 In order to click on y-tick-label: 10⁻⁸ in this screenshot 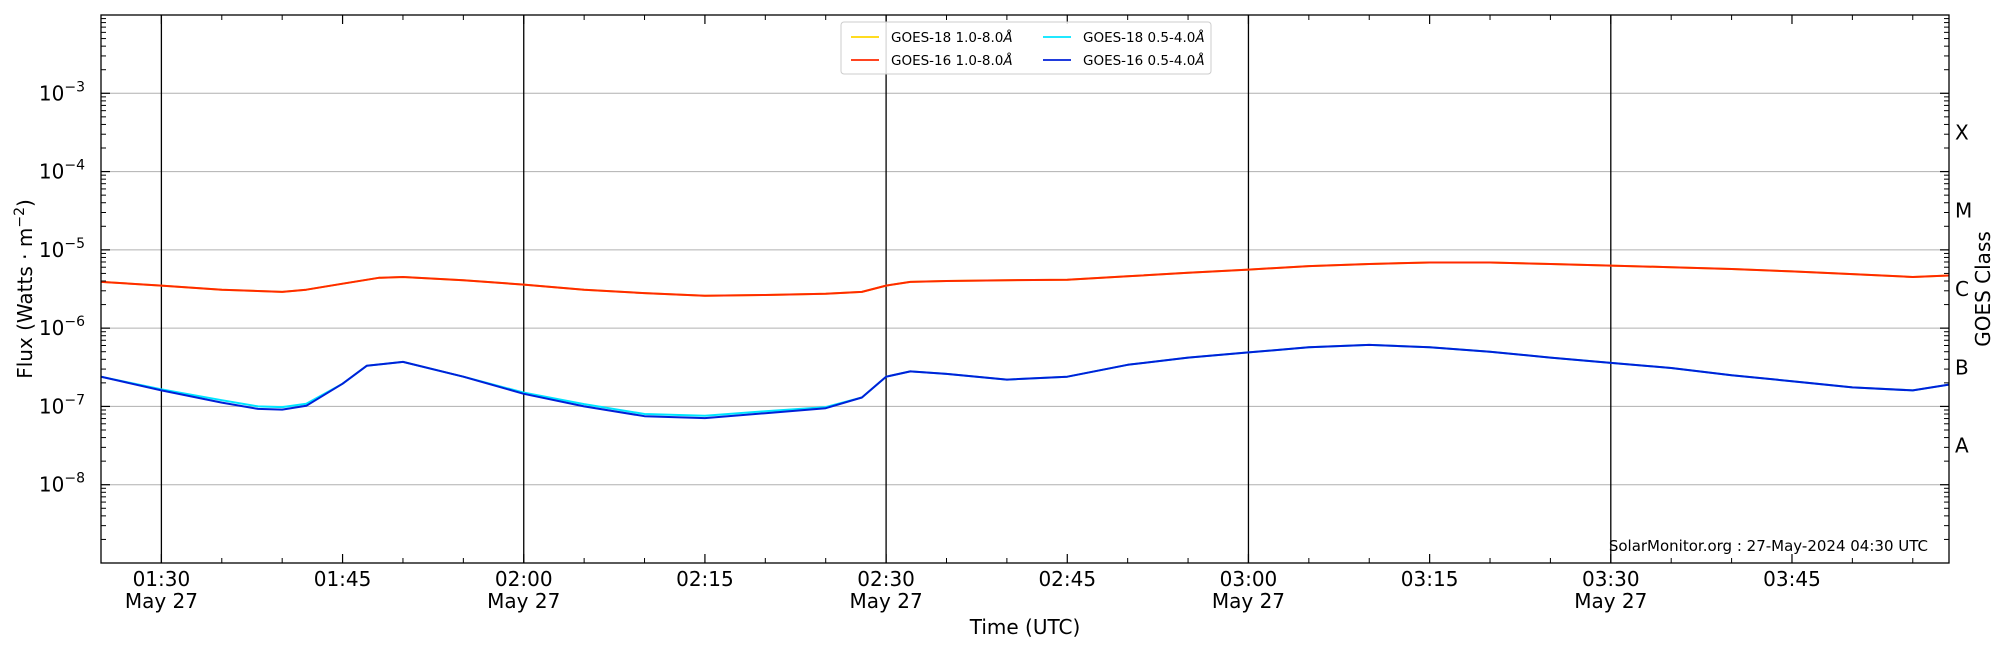, I will do `click(62, 484)`.